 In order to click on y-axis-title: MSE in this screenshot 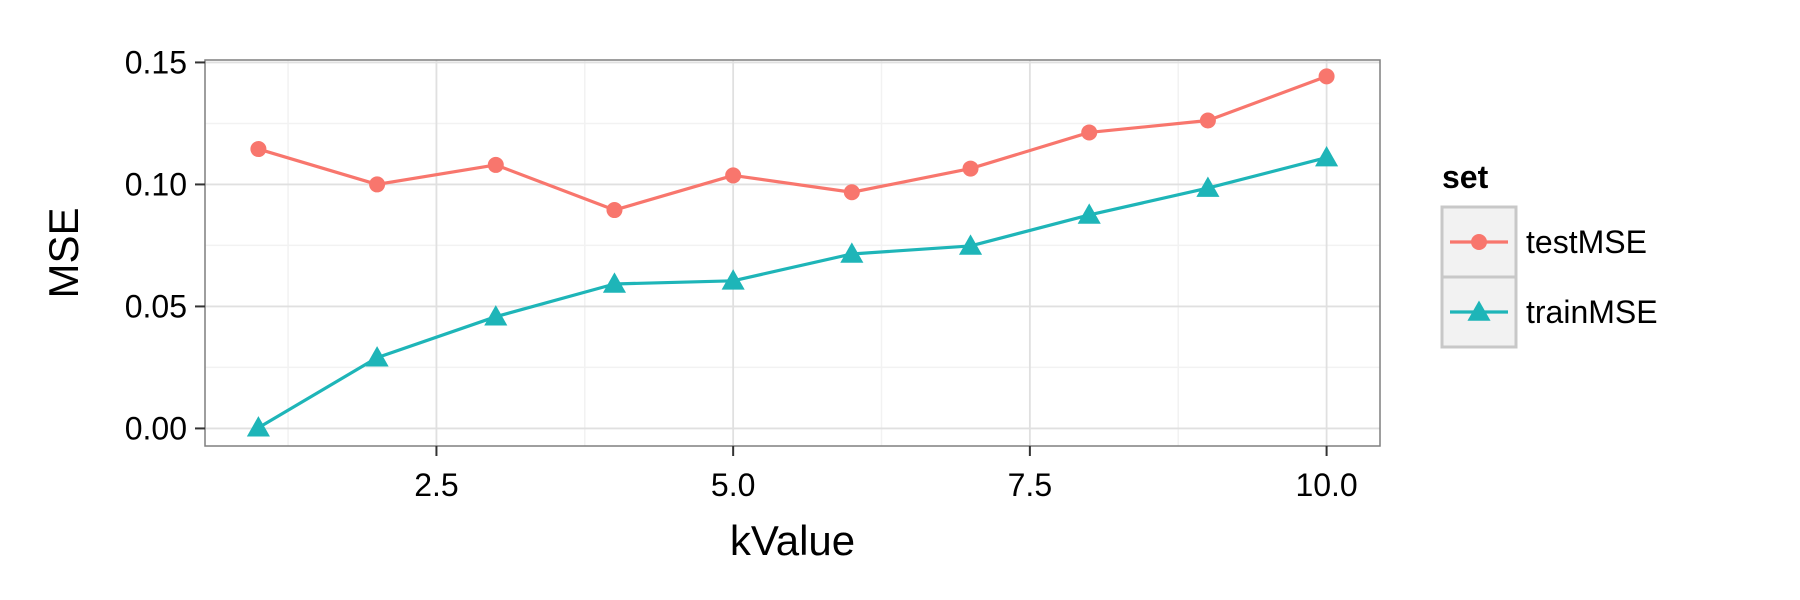, I will do `click(63, 252)`.